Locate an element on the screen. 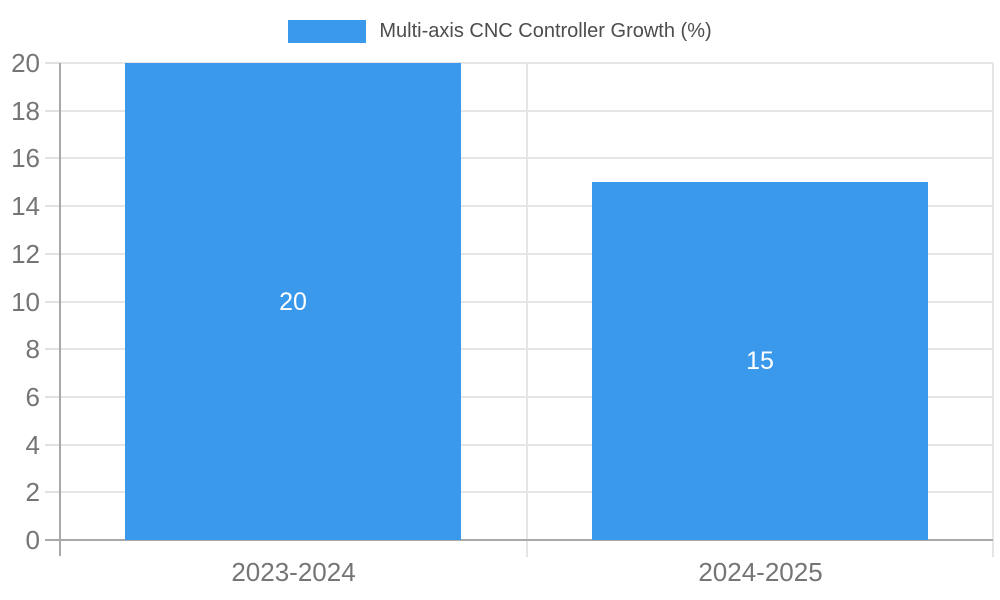 The height and width of the screenshot is (600, 1000). legend: Multi-axis CNC Controller Growth (%) is located at coordinates (500, 31).